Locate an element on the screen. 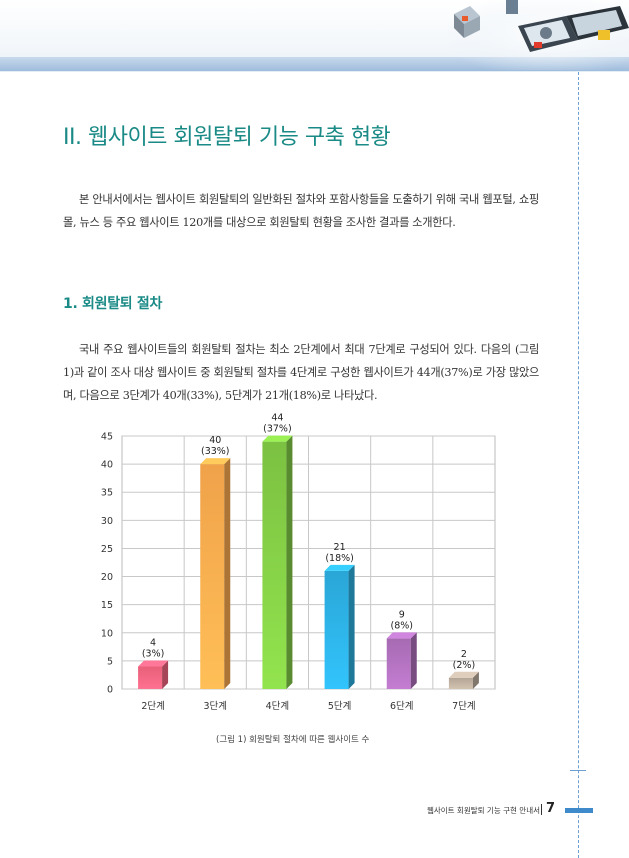 The width and height of the screenshot is (629, 858). y-tick-label: 40 is located at coordinates (107, 465).